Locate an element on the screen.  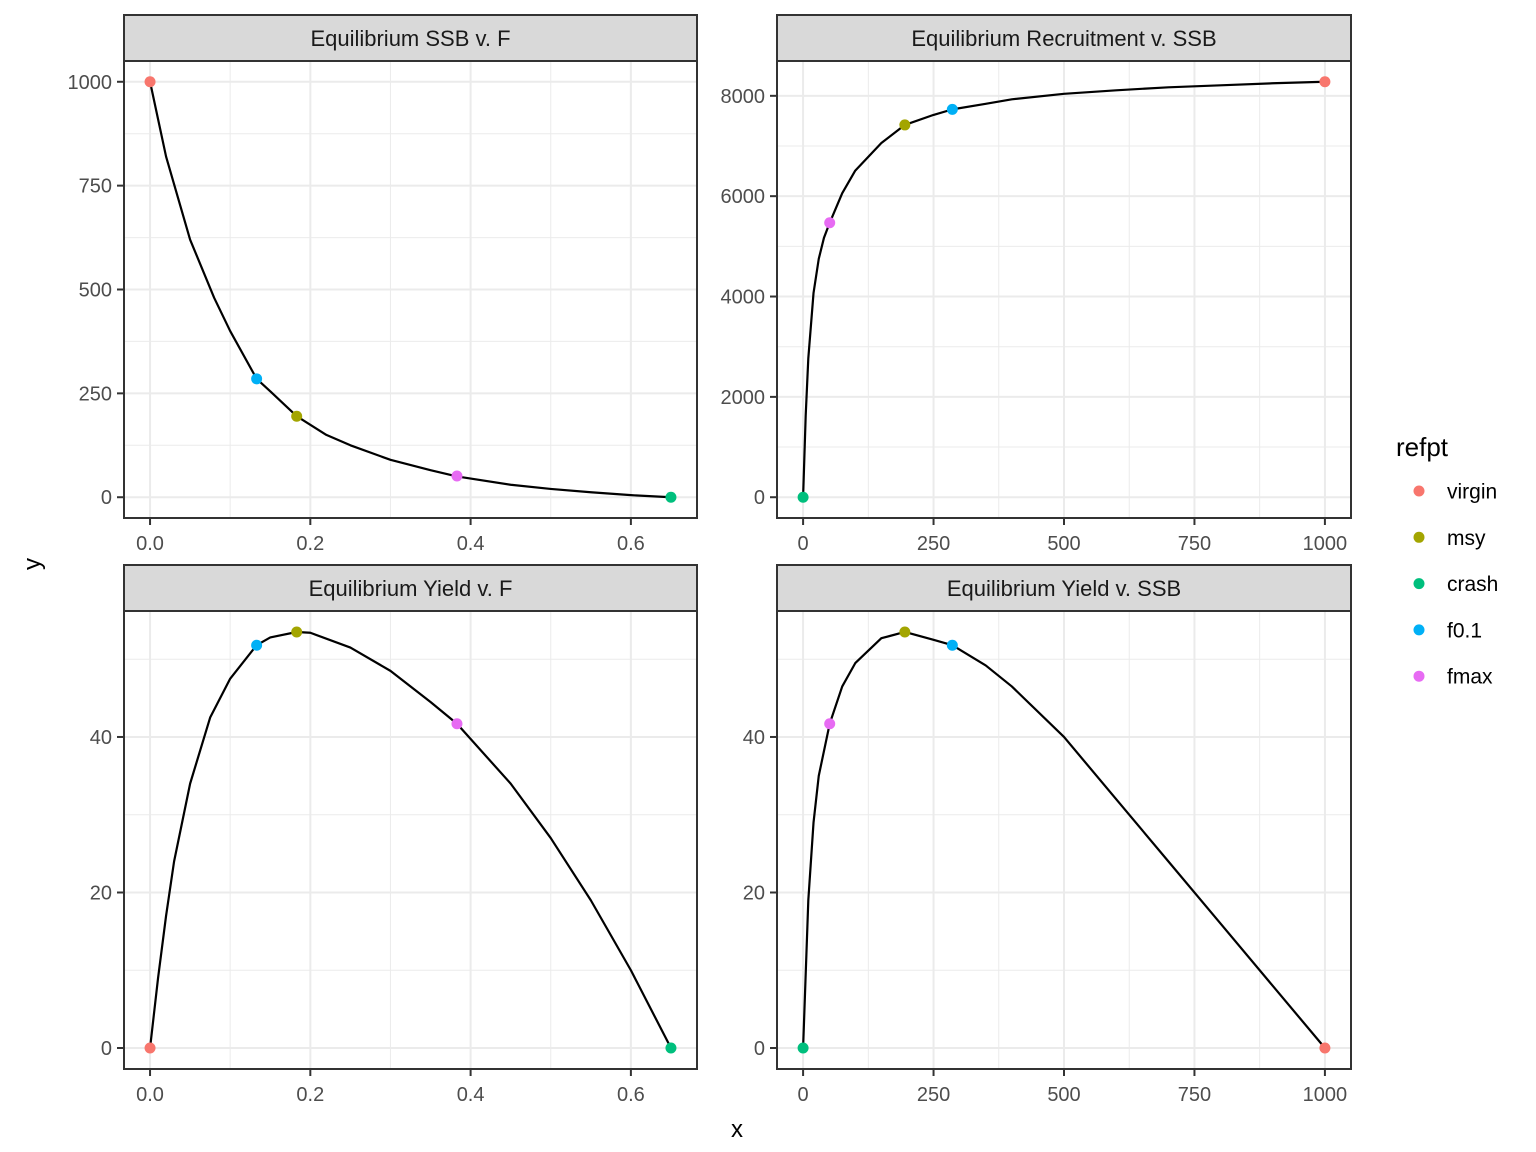
x-axis-title: x is located at coordinates (737, 1129).